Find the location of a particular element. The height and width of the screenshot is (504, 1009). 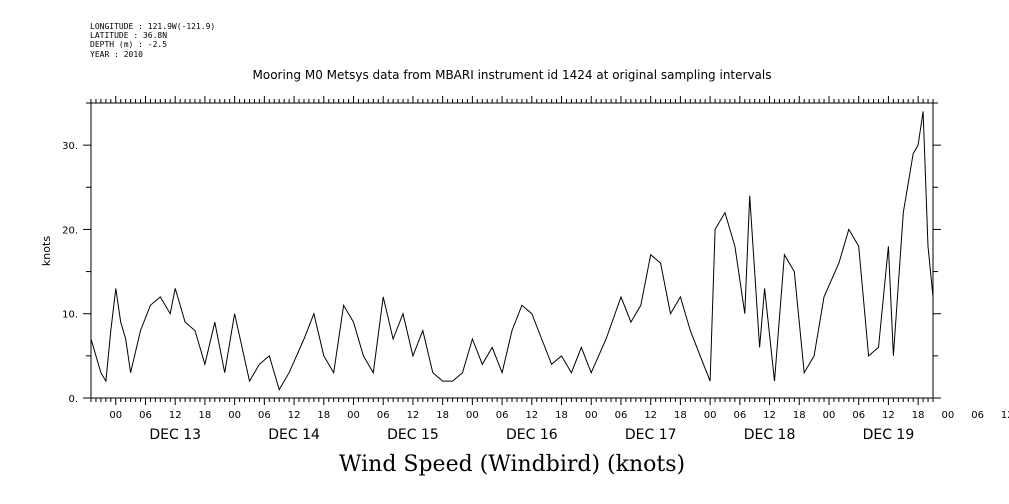

meta-depth: DEPTH (m) : -2.5 is located at coordinates (129, 44).